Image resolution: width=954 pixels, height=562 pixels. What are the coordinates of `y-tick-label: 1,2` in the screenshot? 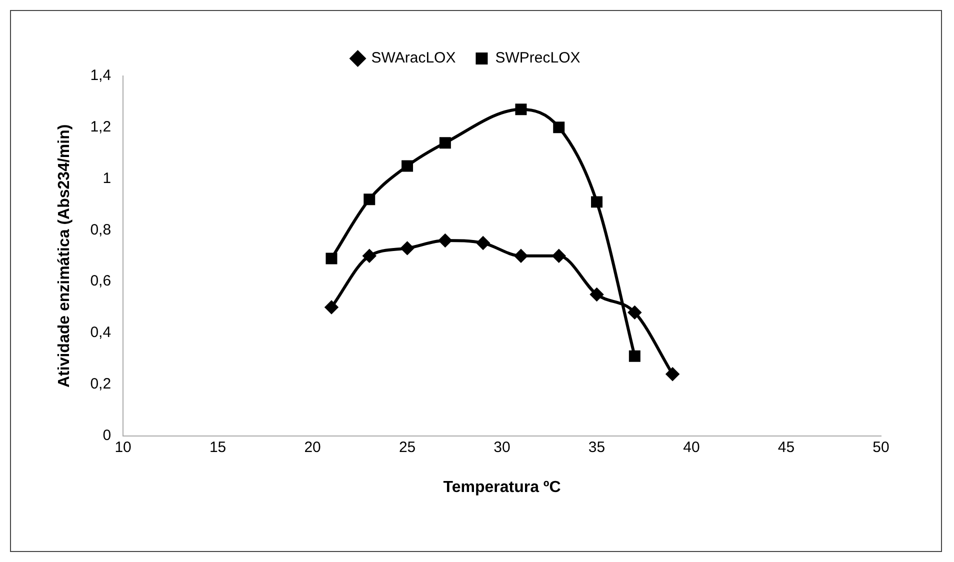 It's located at (101, 127).